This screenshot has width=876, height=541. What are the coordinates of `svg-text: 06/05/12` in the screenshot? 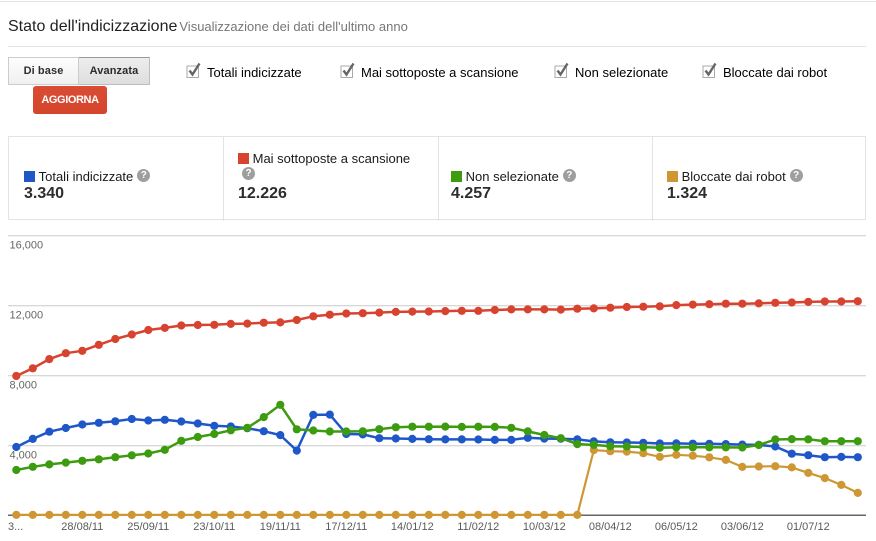 It's located at (676, 527).